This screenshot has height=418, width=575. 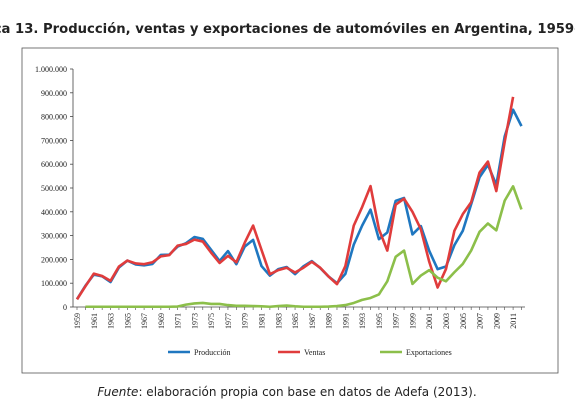 What do you see at coordinates (228, 321) in the screenshot?
I see `x-tick-label: 1977` at bounding box center [228, 321].